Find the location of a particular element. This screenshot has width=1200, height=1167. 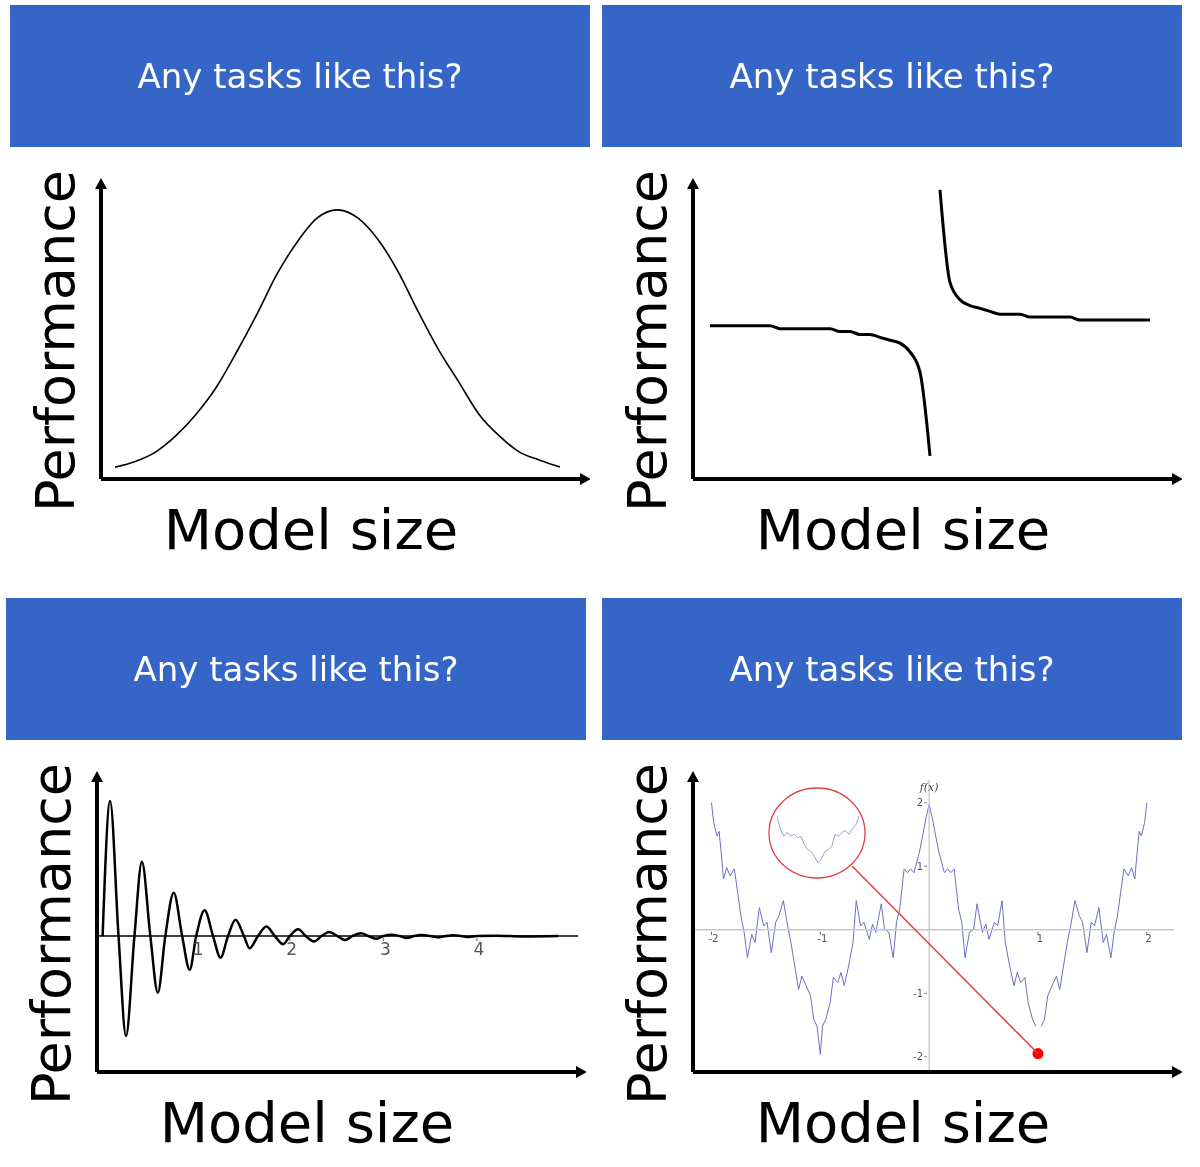

annotation: f(x) is located at coordinates (928, 787).